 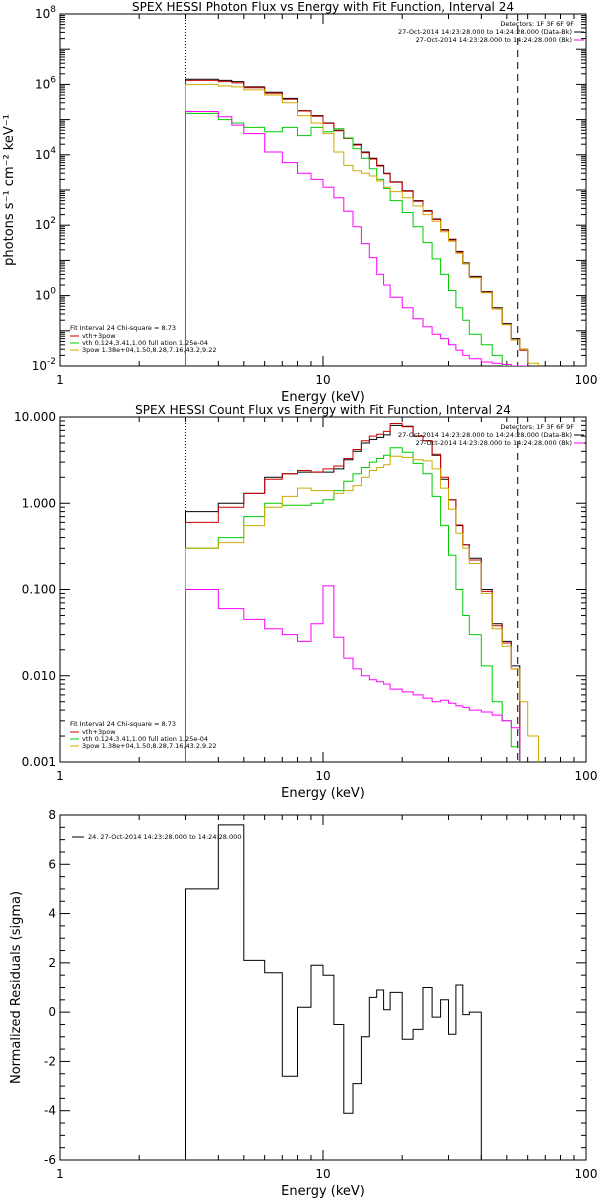 I want to click on y-tick-label-base: 0.001, so click(x=39, y=762).